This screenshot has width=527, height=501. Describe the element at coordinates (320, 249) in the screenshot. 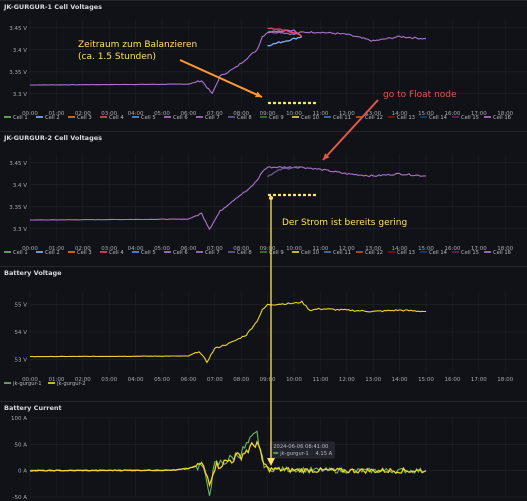

I see `x-tick-label: 11:00` at that location.